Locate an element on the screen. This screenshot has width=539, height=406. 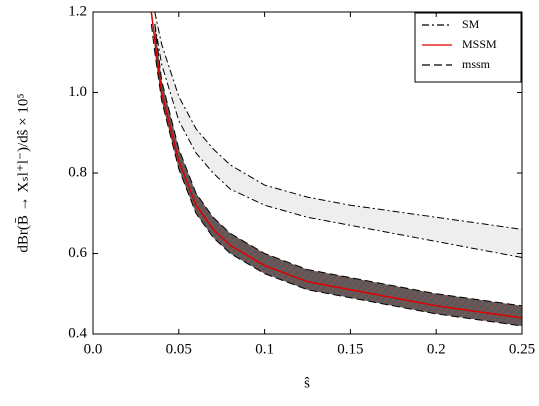
y-tick-label: 0.4 is located at coordinates (77, 333).